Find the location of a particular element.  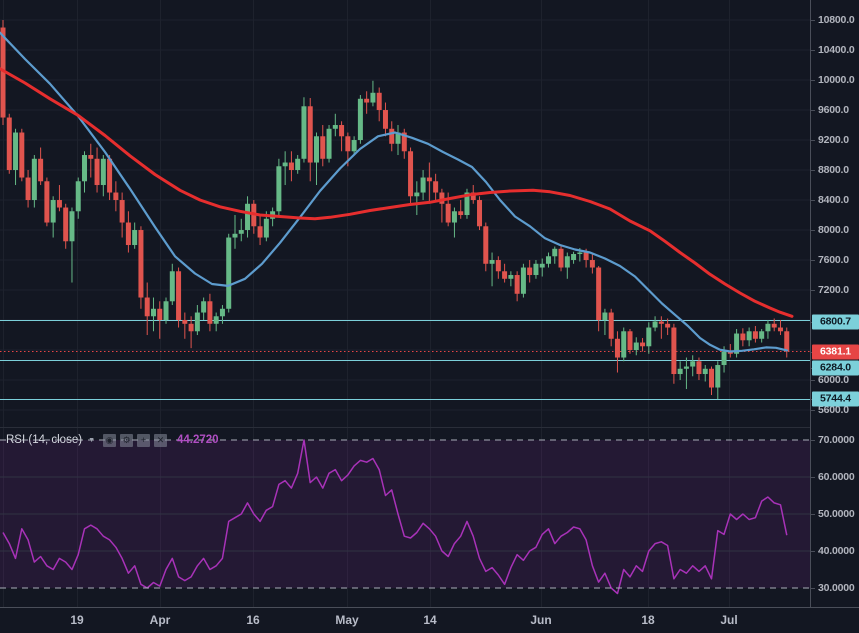

price-axis-label: 9600.0 is located at coordinates (833, 110).